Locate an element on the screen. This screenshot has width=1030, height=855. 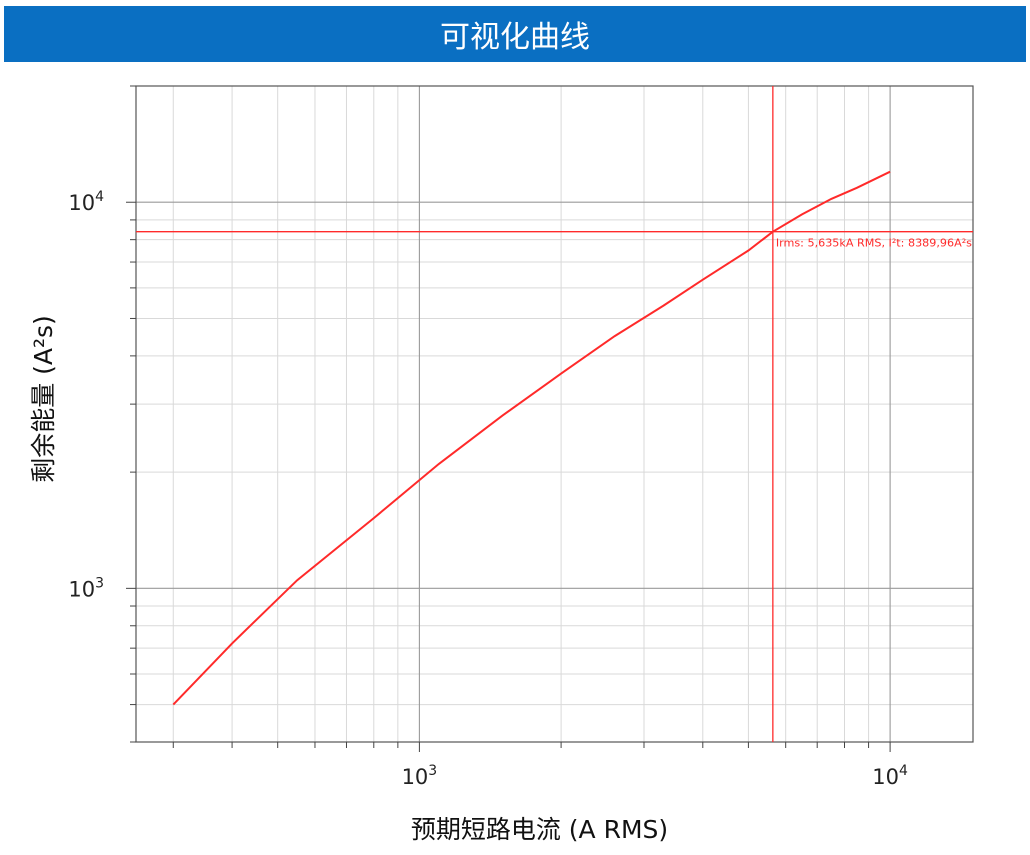
x-tick-label: 104 is located at coordinates (890, 776).